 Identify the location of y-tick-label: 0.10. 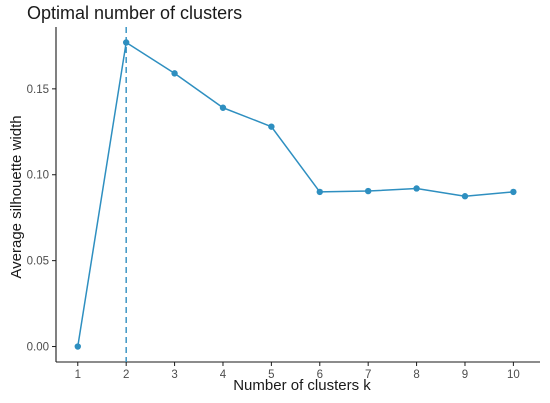
(38, 176).